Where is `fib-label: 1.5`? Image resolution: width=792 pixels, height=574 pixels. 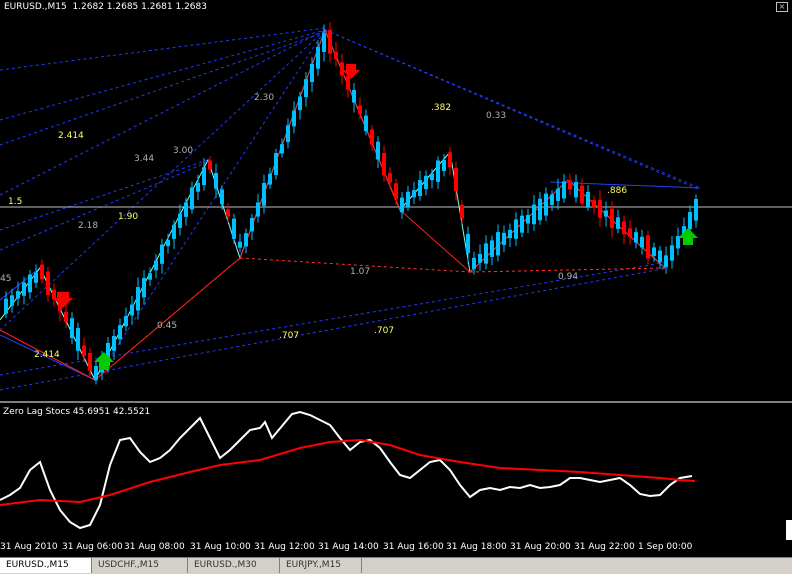
fib-label: 1.5 is located at coordinates (15, 202).